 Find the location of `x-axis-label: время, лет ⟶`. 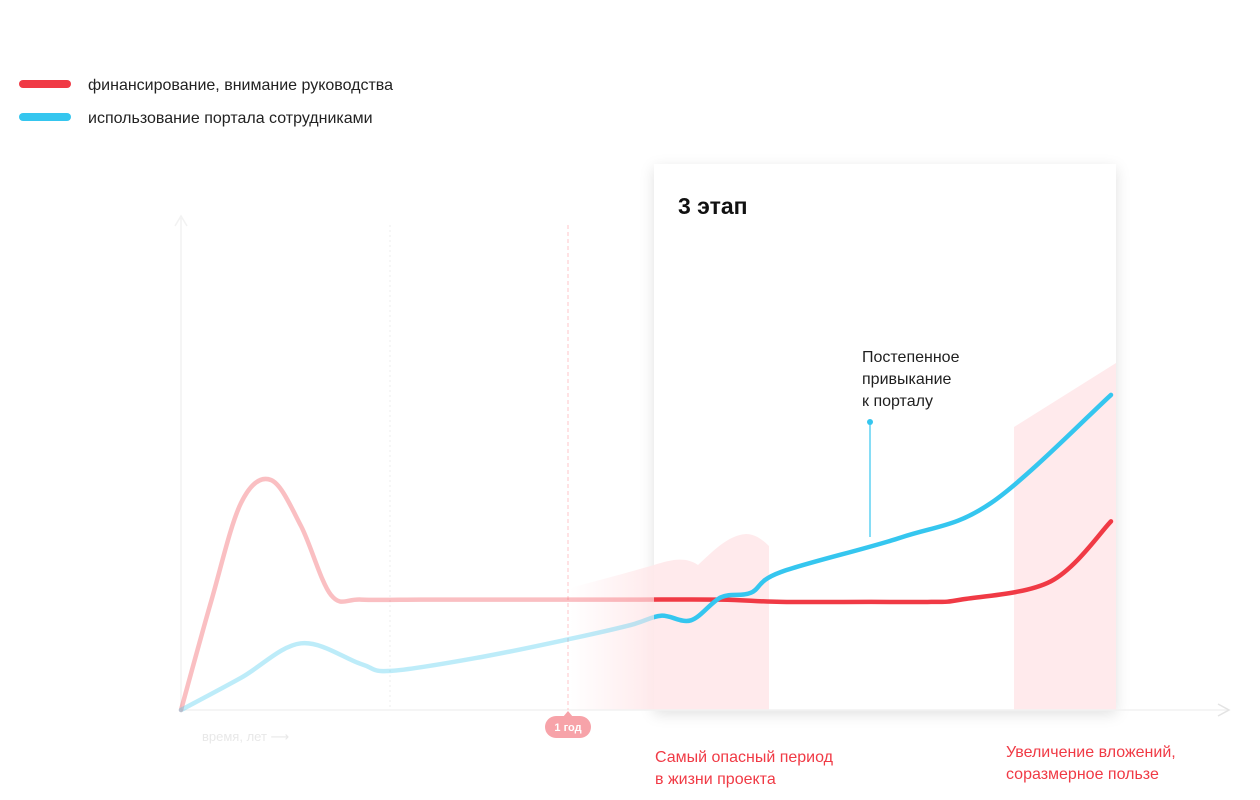

x-axis-label: время, лет ⟶ is located at coordinates (245, 736).